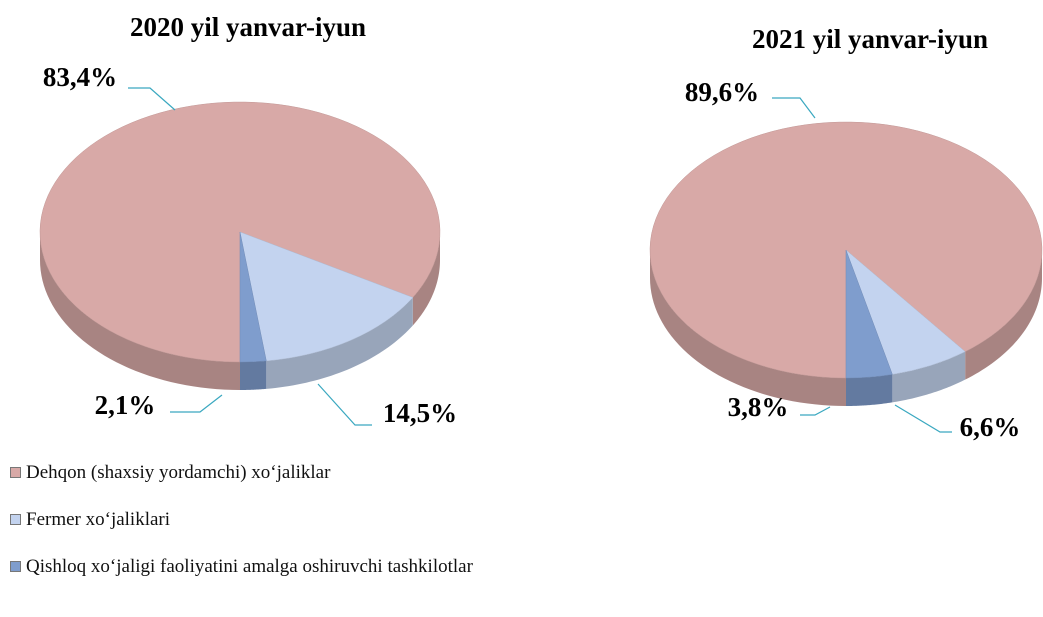 The width and height of the screenshot is (1043, 617). I want to click on data-label: 2,1%, so click(125, 405).